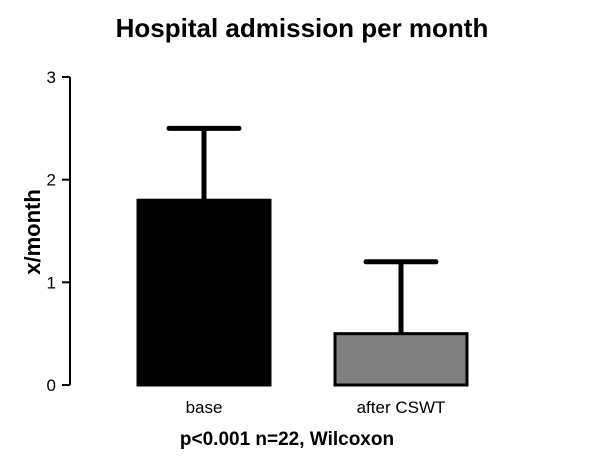 The height and width of the screenshot is (462, 590). Describe the element at coordinates (302, 28) in the screenshot. I see `chart-title: Hospital admission per month` at that location.